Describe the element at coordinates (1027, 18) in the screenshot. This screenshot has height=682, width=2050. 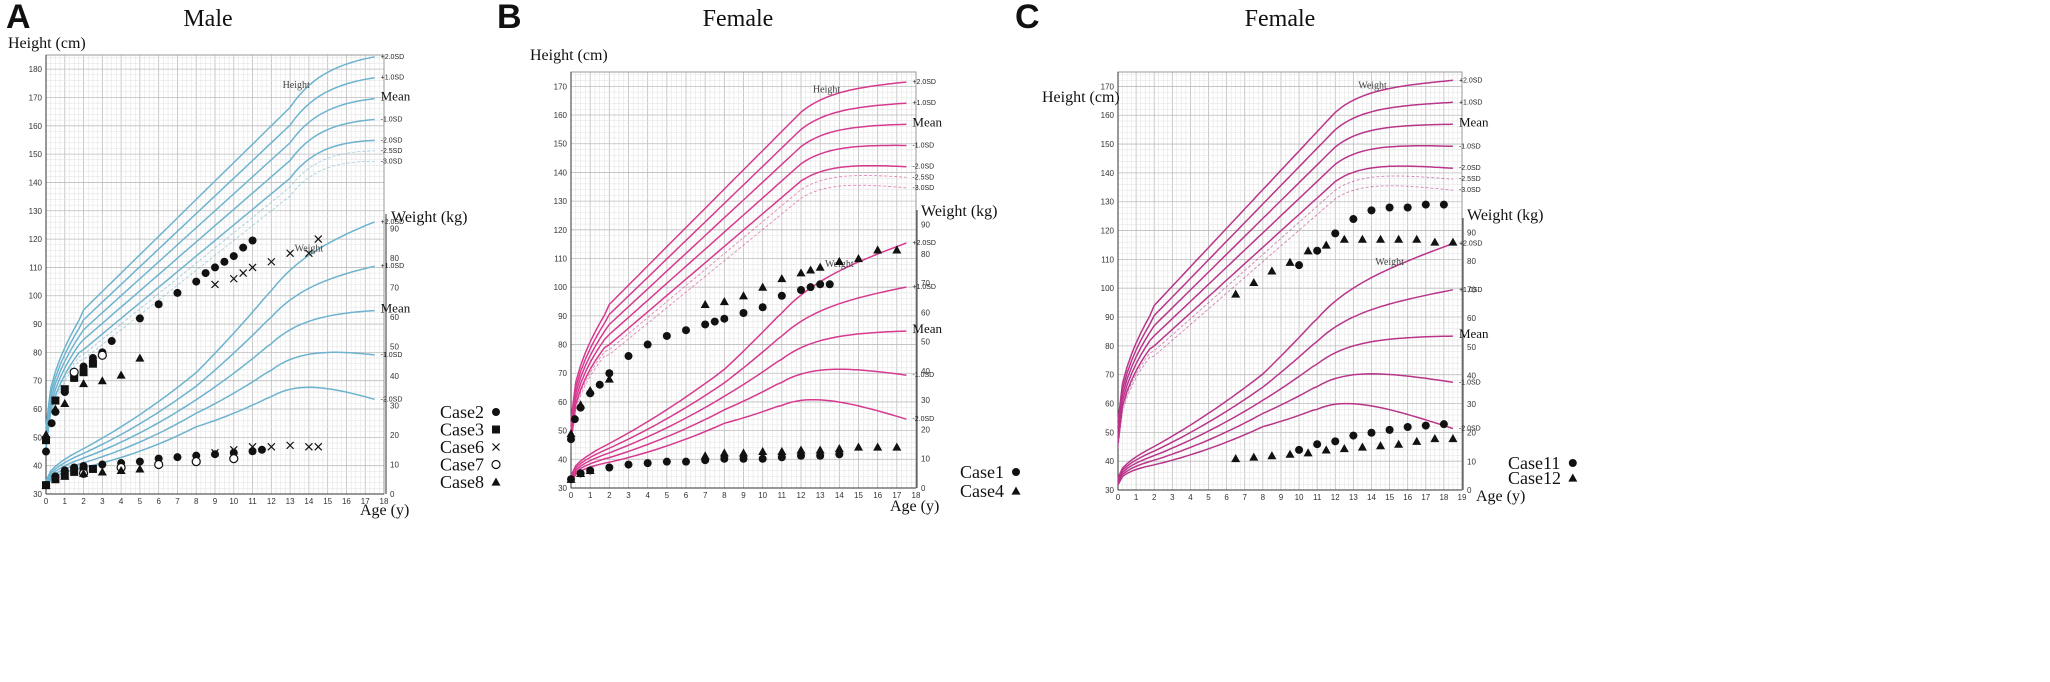
I see `panel-label: C` at that location.